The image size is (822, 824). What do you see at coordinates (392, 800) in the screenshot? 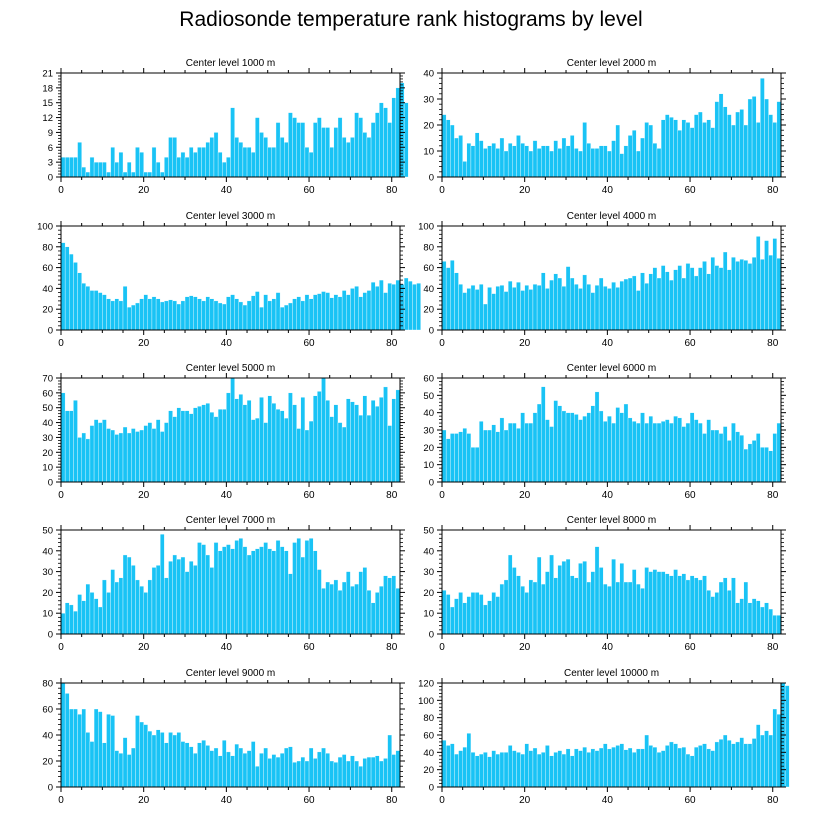
I see `x-tick-label: 80` at bounding box center [392, 800].